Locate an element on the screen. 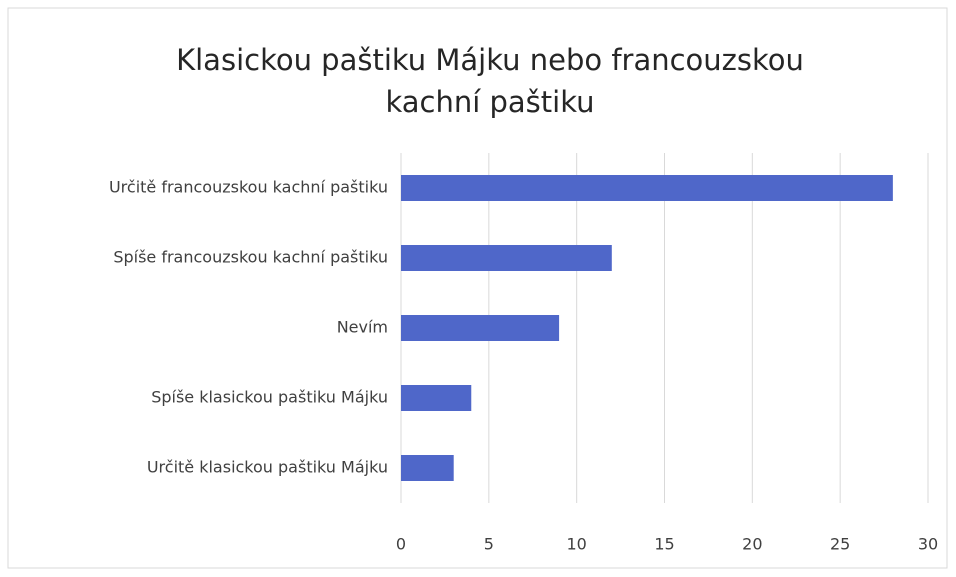 Image resolution: width=956 pixels, height=577 pixels. y-tick-label: Určitě francouzskou kachní paštiku is located at coordinates (248, 187).